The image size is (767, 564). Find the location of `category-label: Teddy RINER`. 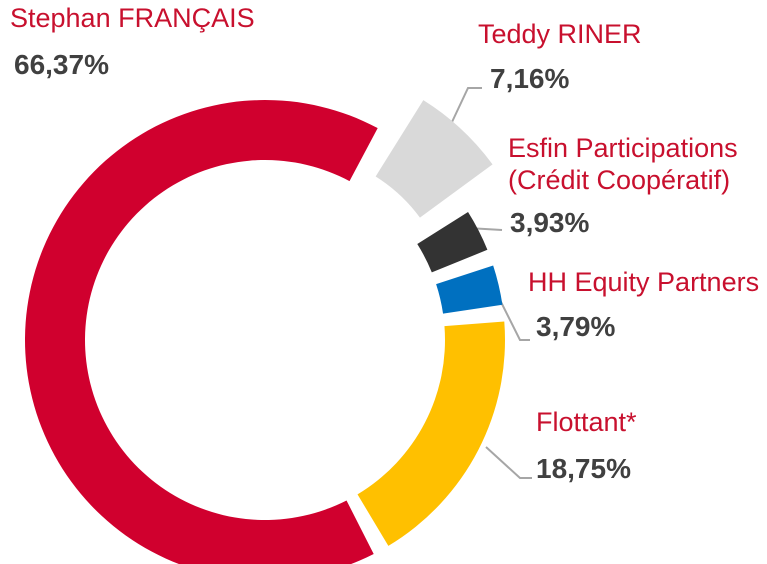

category-label: Teddy RINER is located at coordinates (560, 34).